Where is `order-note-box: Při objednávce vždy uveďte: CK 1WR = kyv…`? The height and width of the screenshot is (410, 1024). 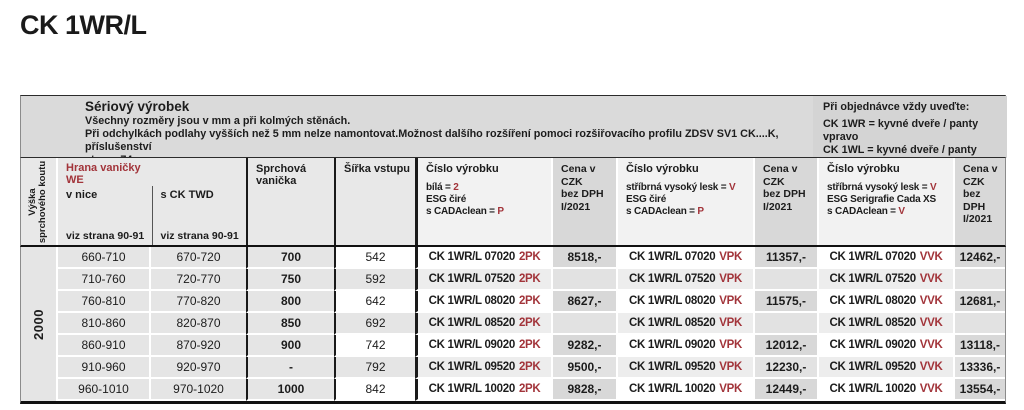
order-note-box: Při objednávce vždy uveďte: CK 1WR = kyv… is located at coordinates (910, 132).